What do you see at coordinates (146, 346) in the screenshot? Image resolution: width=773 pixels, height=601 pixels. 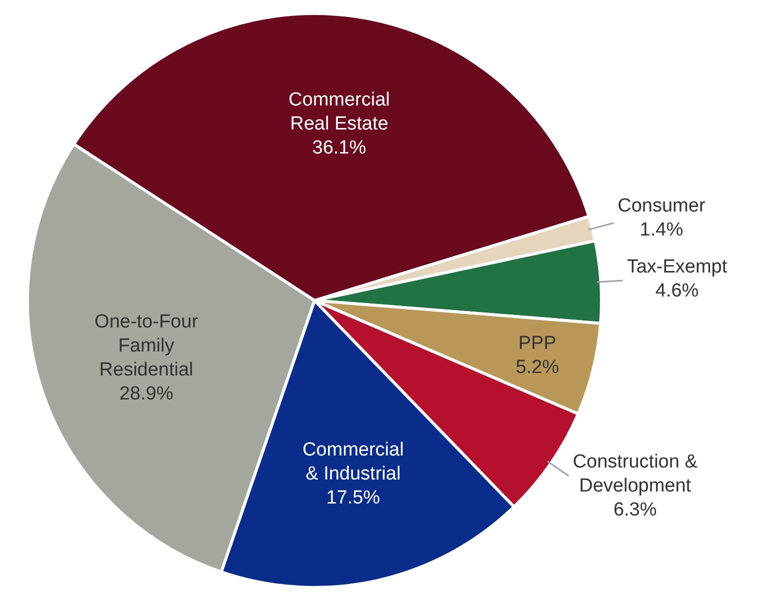 I see `slice-label: One-to-Four Family Residential` at bounding box center [146, 346].